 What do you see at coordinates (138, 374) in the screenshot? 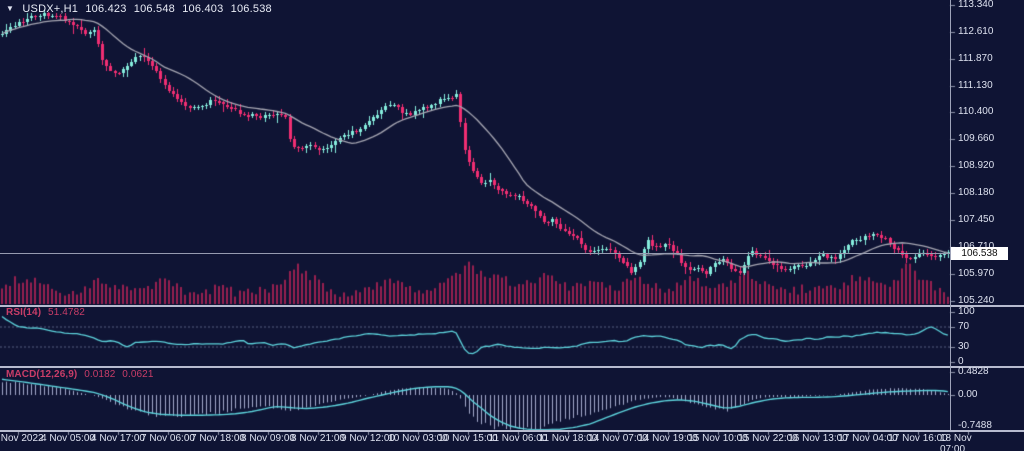
I see `macd-signal-value: 0.0621` at bounding box center [138, 374].